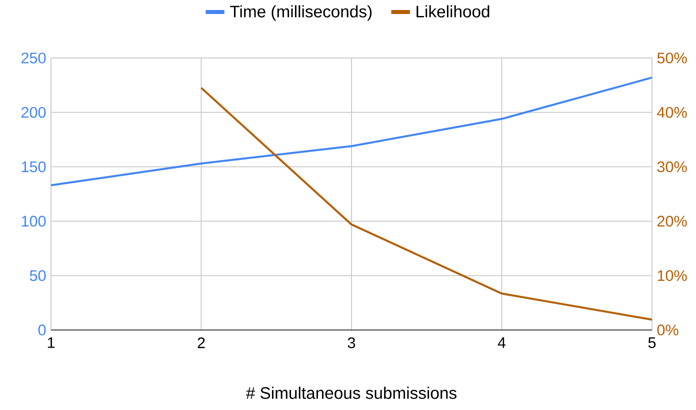 The image size is (696, 410). What do you see at coordinates (51, 342) in the screenshot?
I see `x-tick-label: 1` at bounding box center [51, 342].